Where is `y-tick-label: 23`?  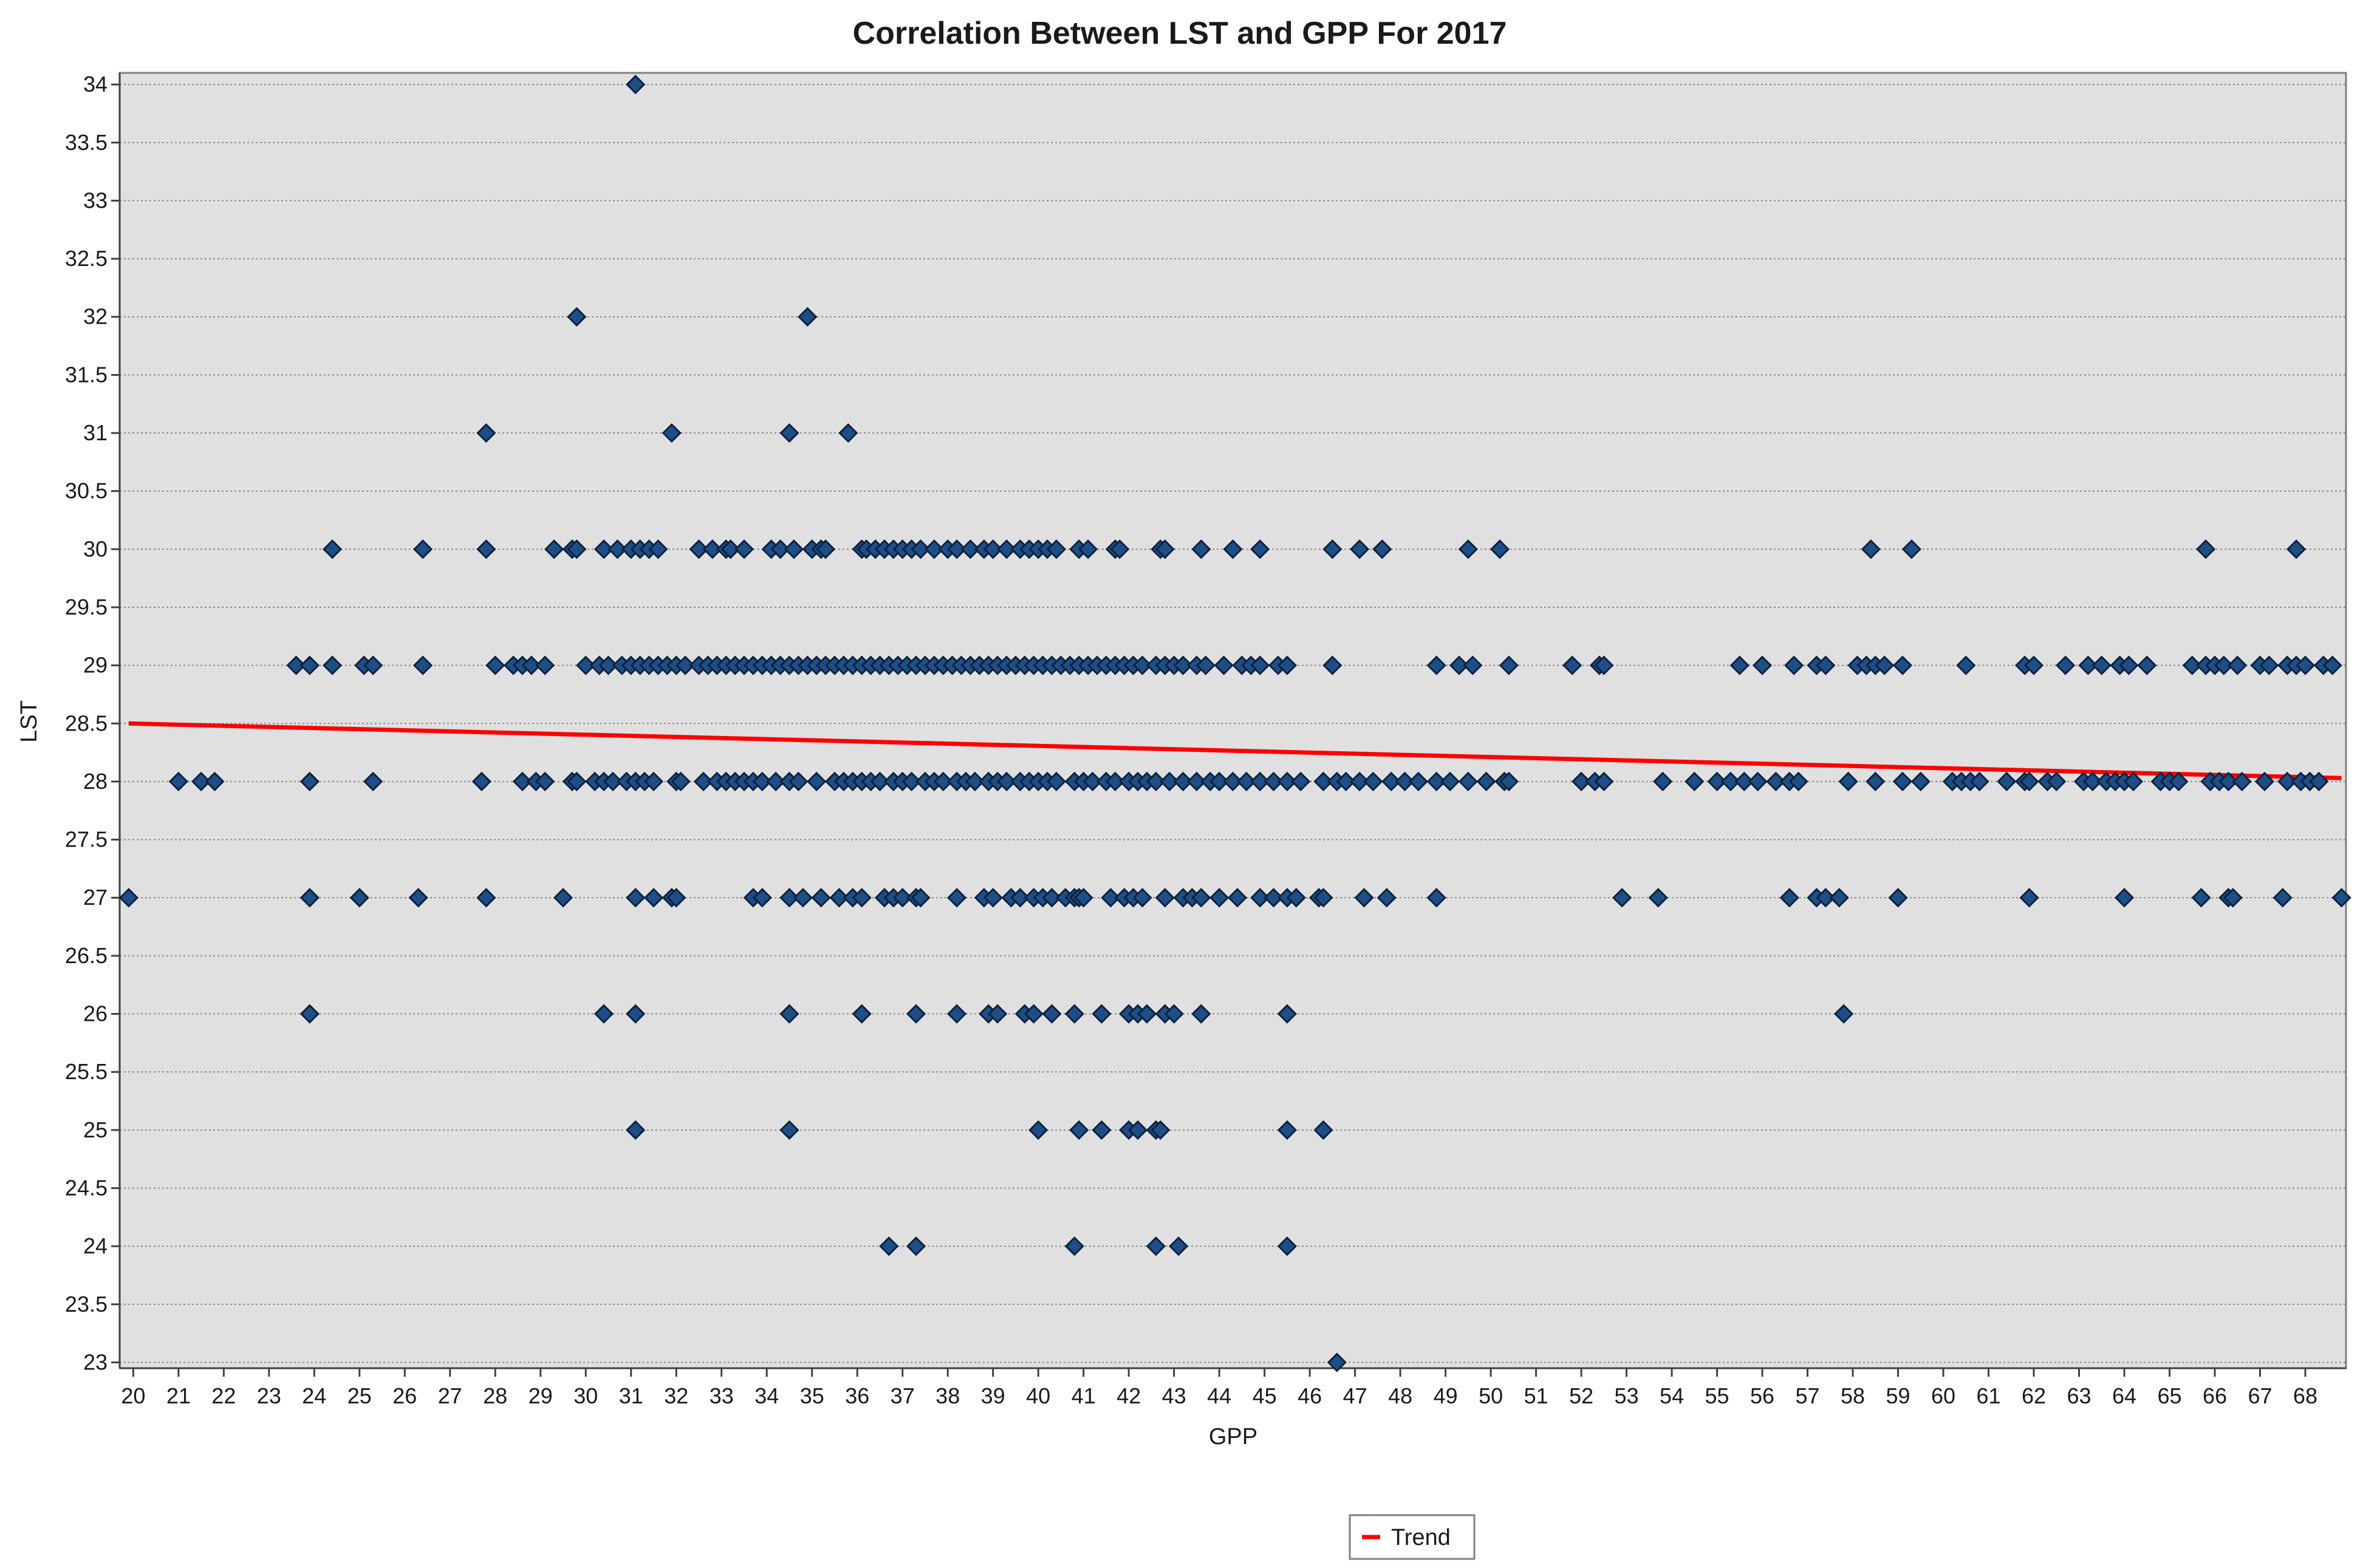 y-tick-label: 23 is located at coordinates (95, 1361).